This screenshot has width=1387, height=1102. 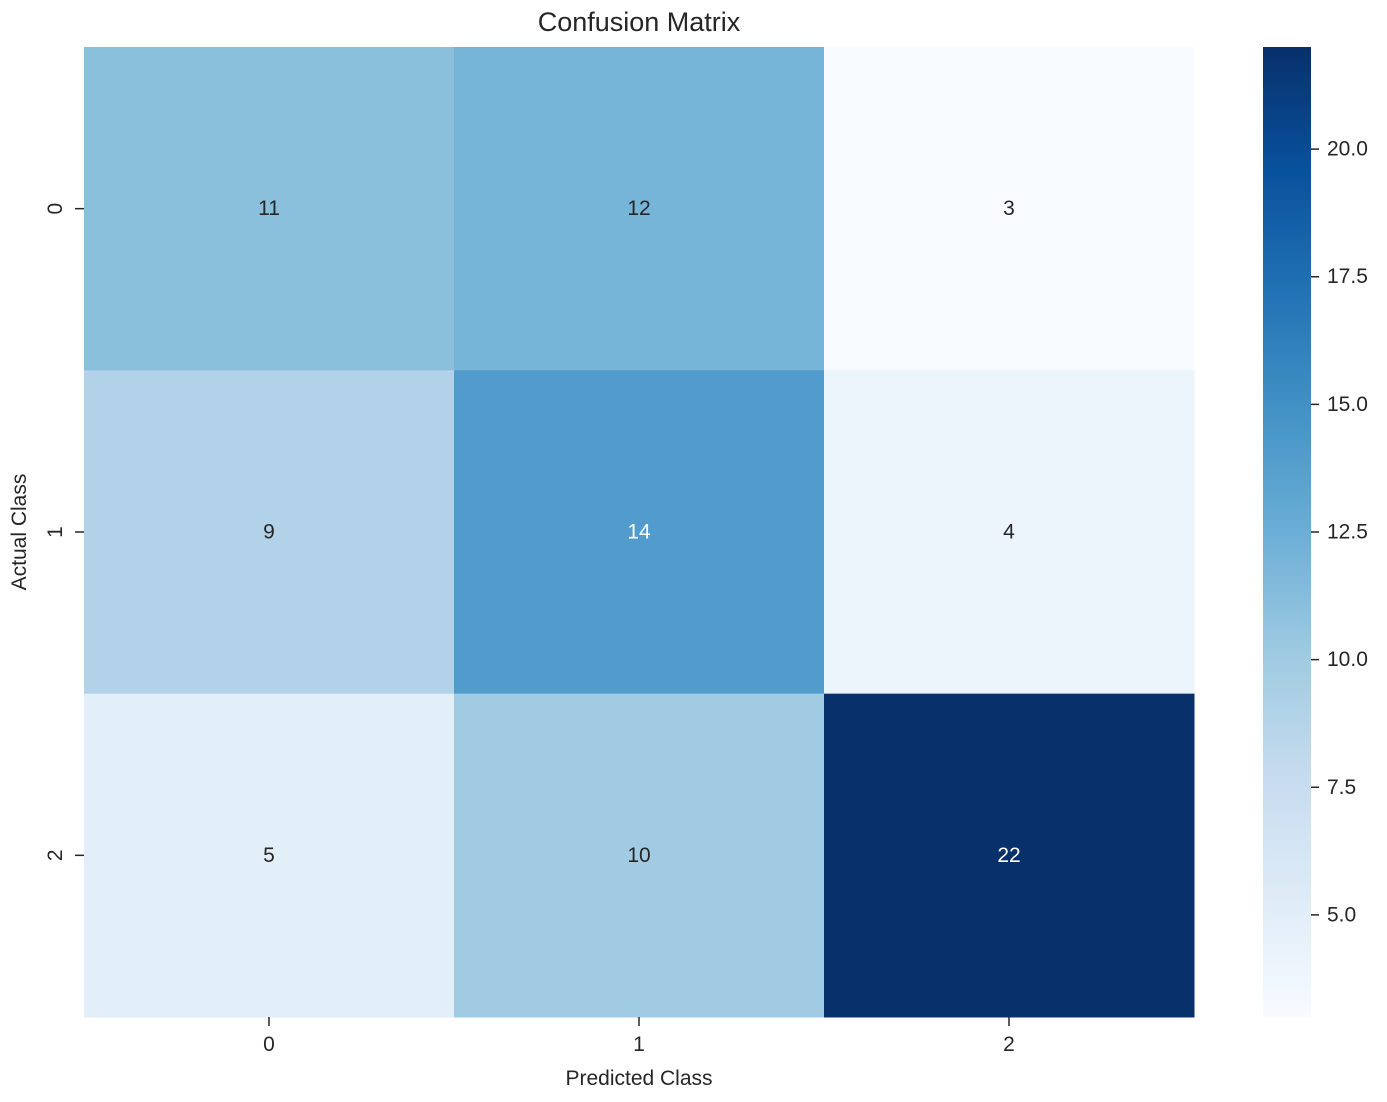 I want to click on x-axis-label: Predicted Class, so click(x=638, y=1078).